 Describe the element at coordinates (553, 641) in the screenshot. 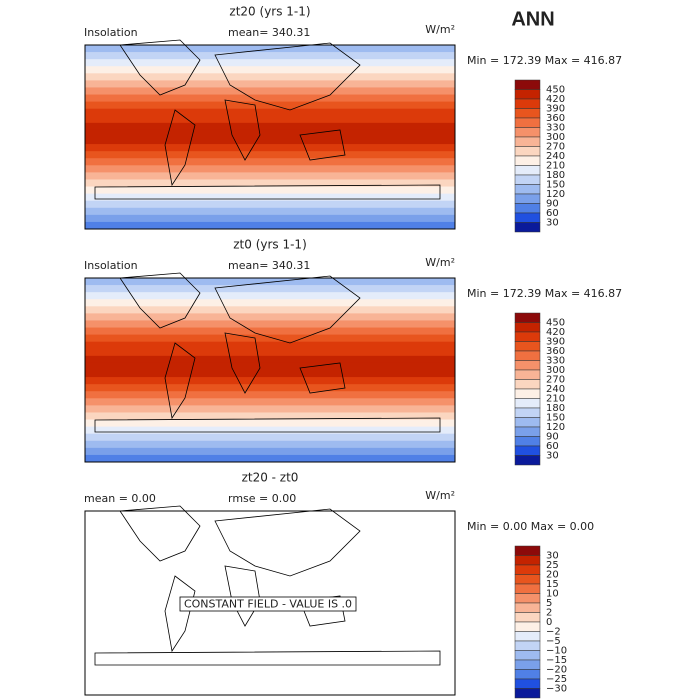

I see `colorbar-label: −5` at that location.